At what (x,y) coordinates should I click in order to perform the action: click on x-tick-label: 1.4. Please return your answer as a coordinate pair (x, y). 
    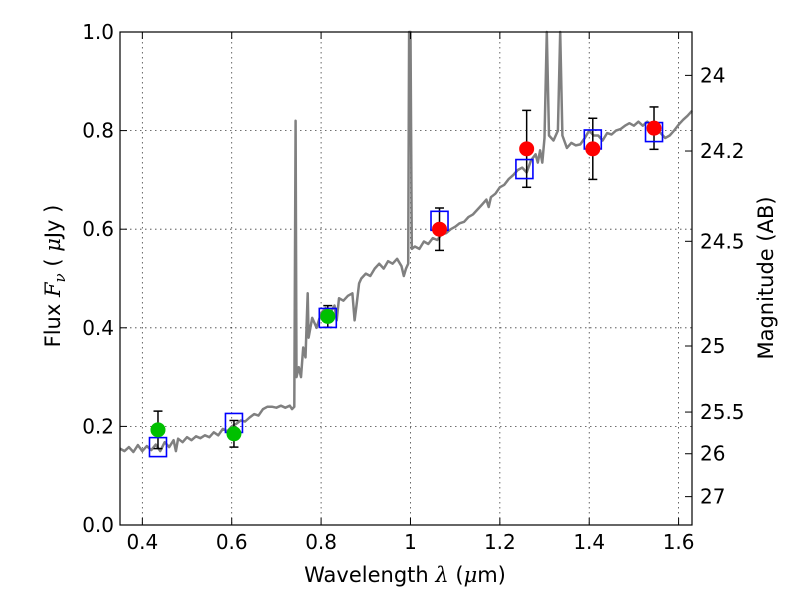
    Looking at the image, I should click on (589, 542).